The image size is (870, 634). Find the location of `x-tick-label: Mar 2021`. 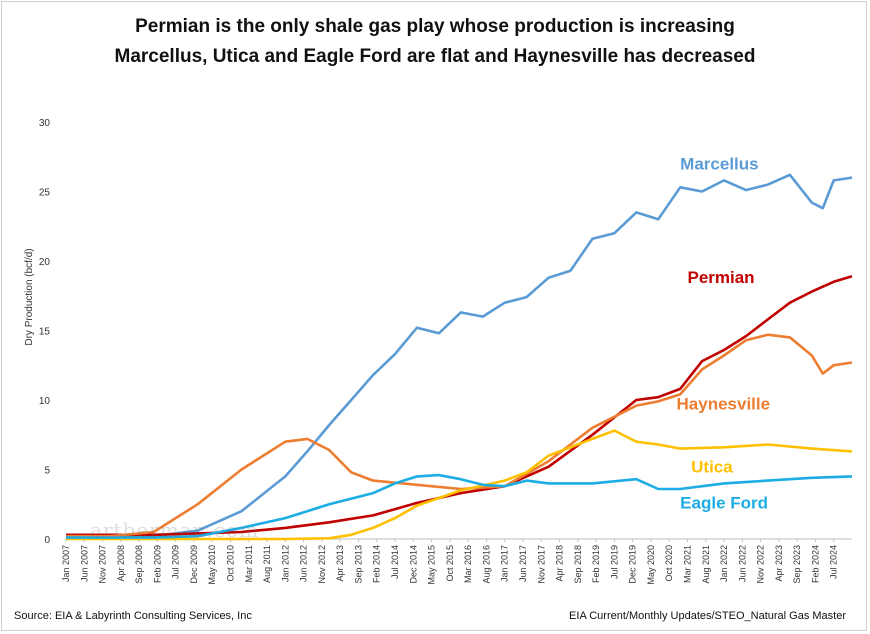

x-tick-label: Mar 2021 is located at coordinates (687, 564).